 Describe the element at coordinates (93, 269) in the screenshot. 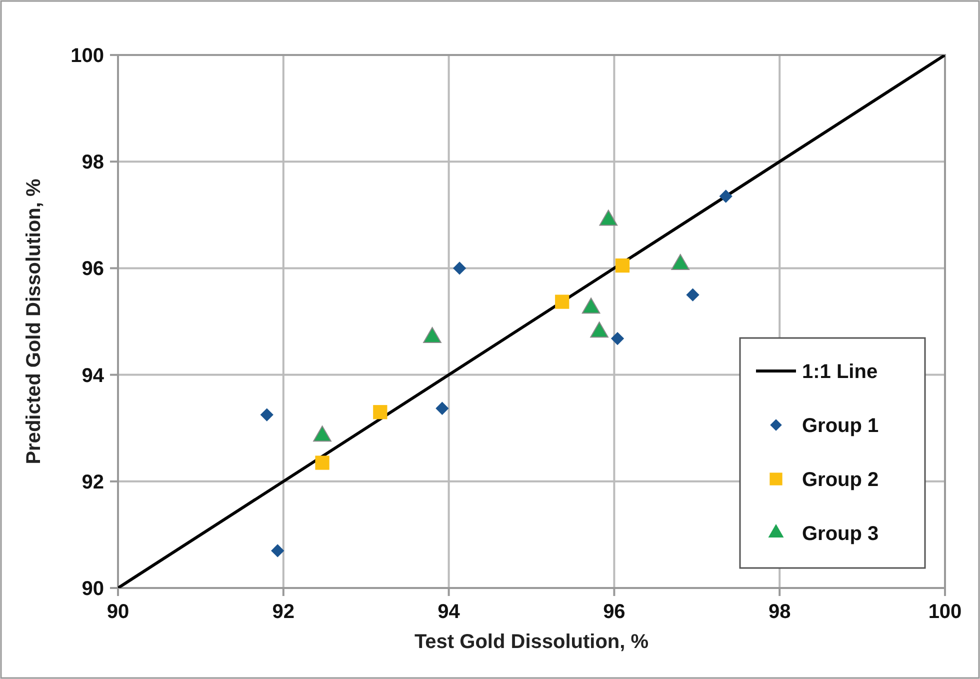

I see `y-tick-label: 96` at that location.